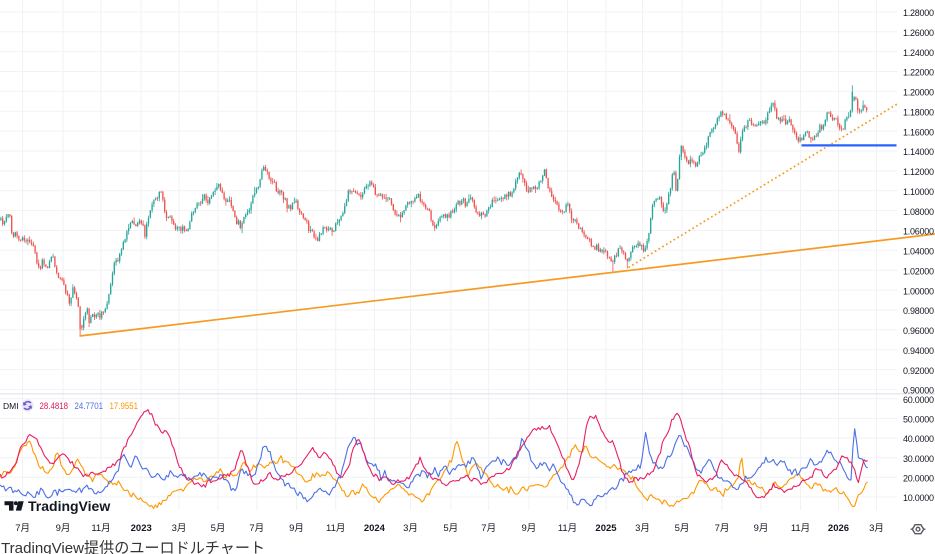  Describe the element at coordinates (918, 132) in the screenshot. I see `svg-text: 1.16000` at that location.